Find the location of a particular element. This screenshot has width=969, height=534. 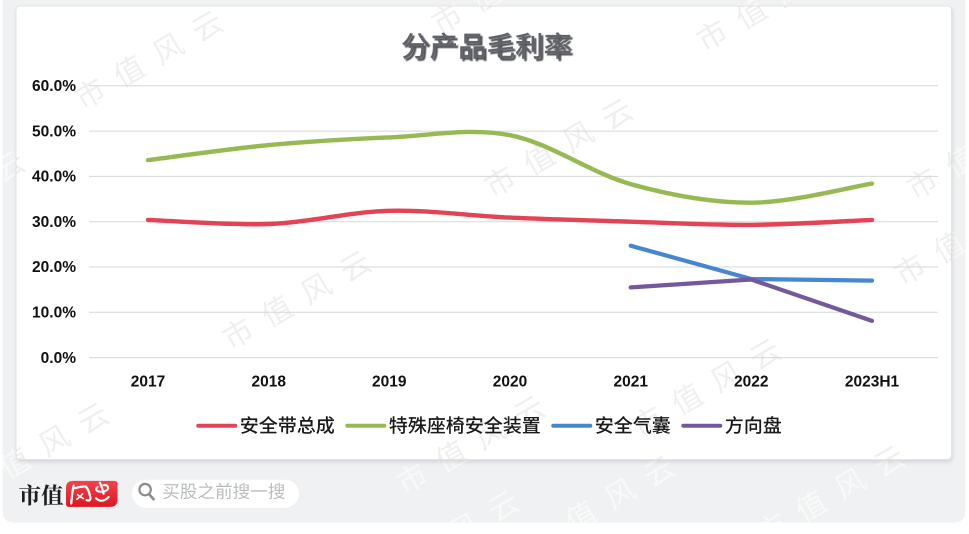

svg-text: 10.0% is located at coordinates (54, 313).